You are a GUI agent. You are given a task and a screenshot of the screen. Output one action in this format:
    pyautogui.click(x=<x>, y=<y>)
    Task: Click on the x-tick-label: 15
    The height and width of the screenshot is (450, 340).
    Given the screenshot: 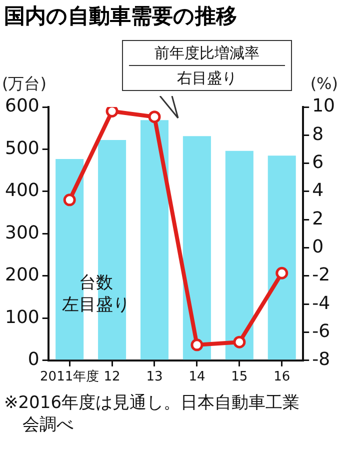 What is the action you would take?
    pyautogui.click(x=239, y=377)
    